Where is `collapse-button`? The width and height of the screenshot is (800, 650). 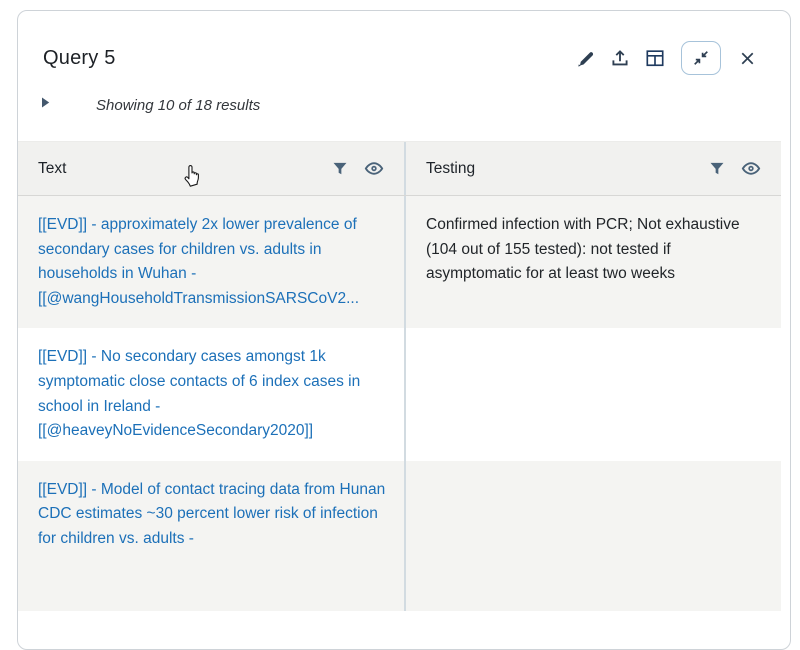 collapse-button is located at coordinates (701, 58).